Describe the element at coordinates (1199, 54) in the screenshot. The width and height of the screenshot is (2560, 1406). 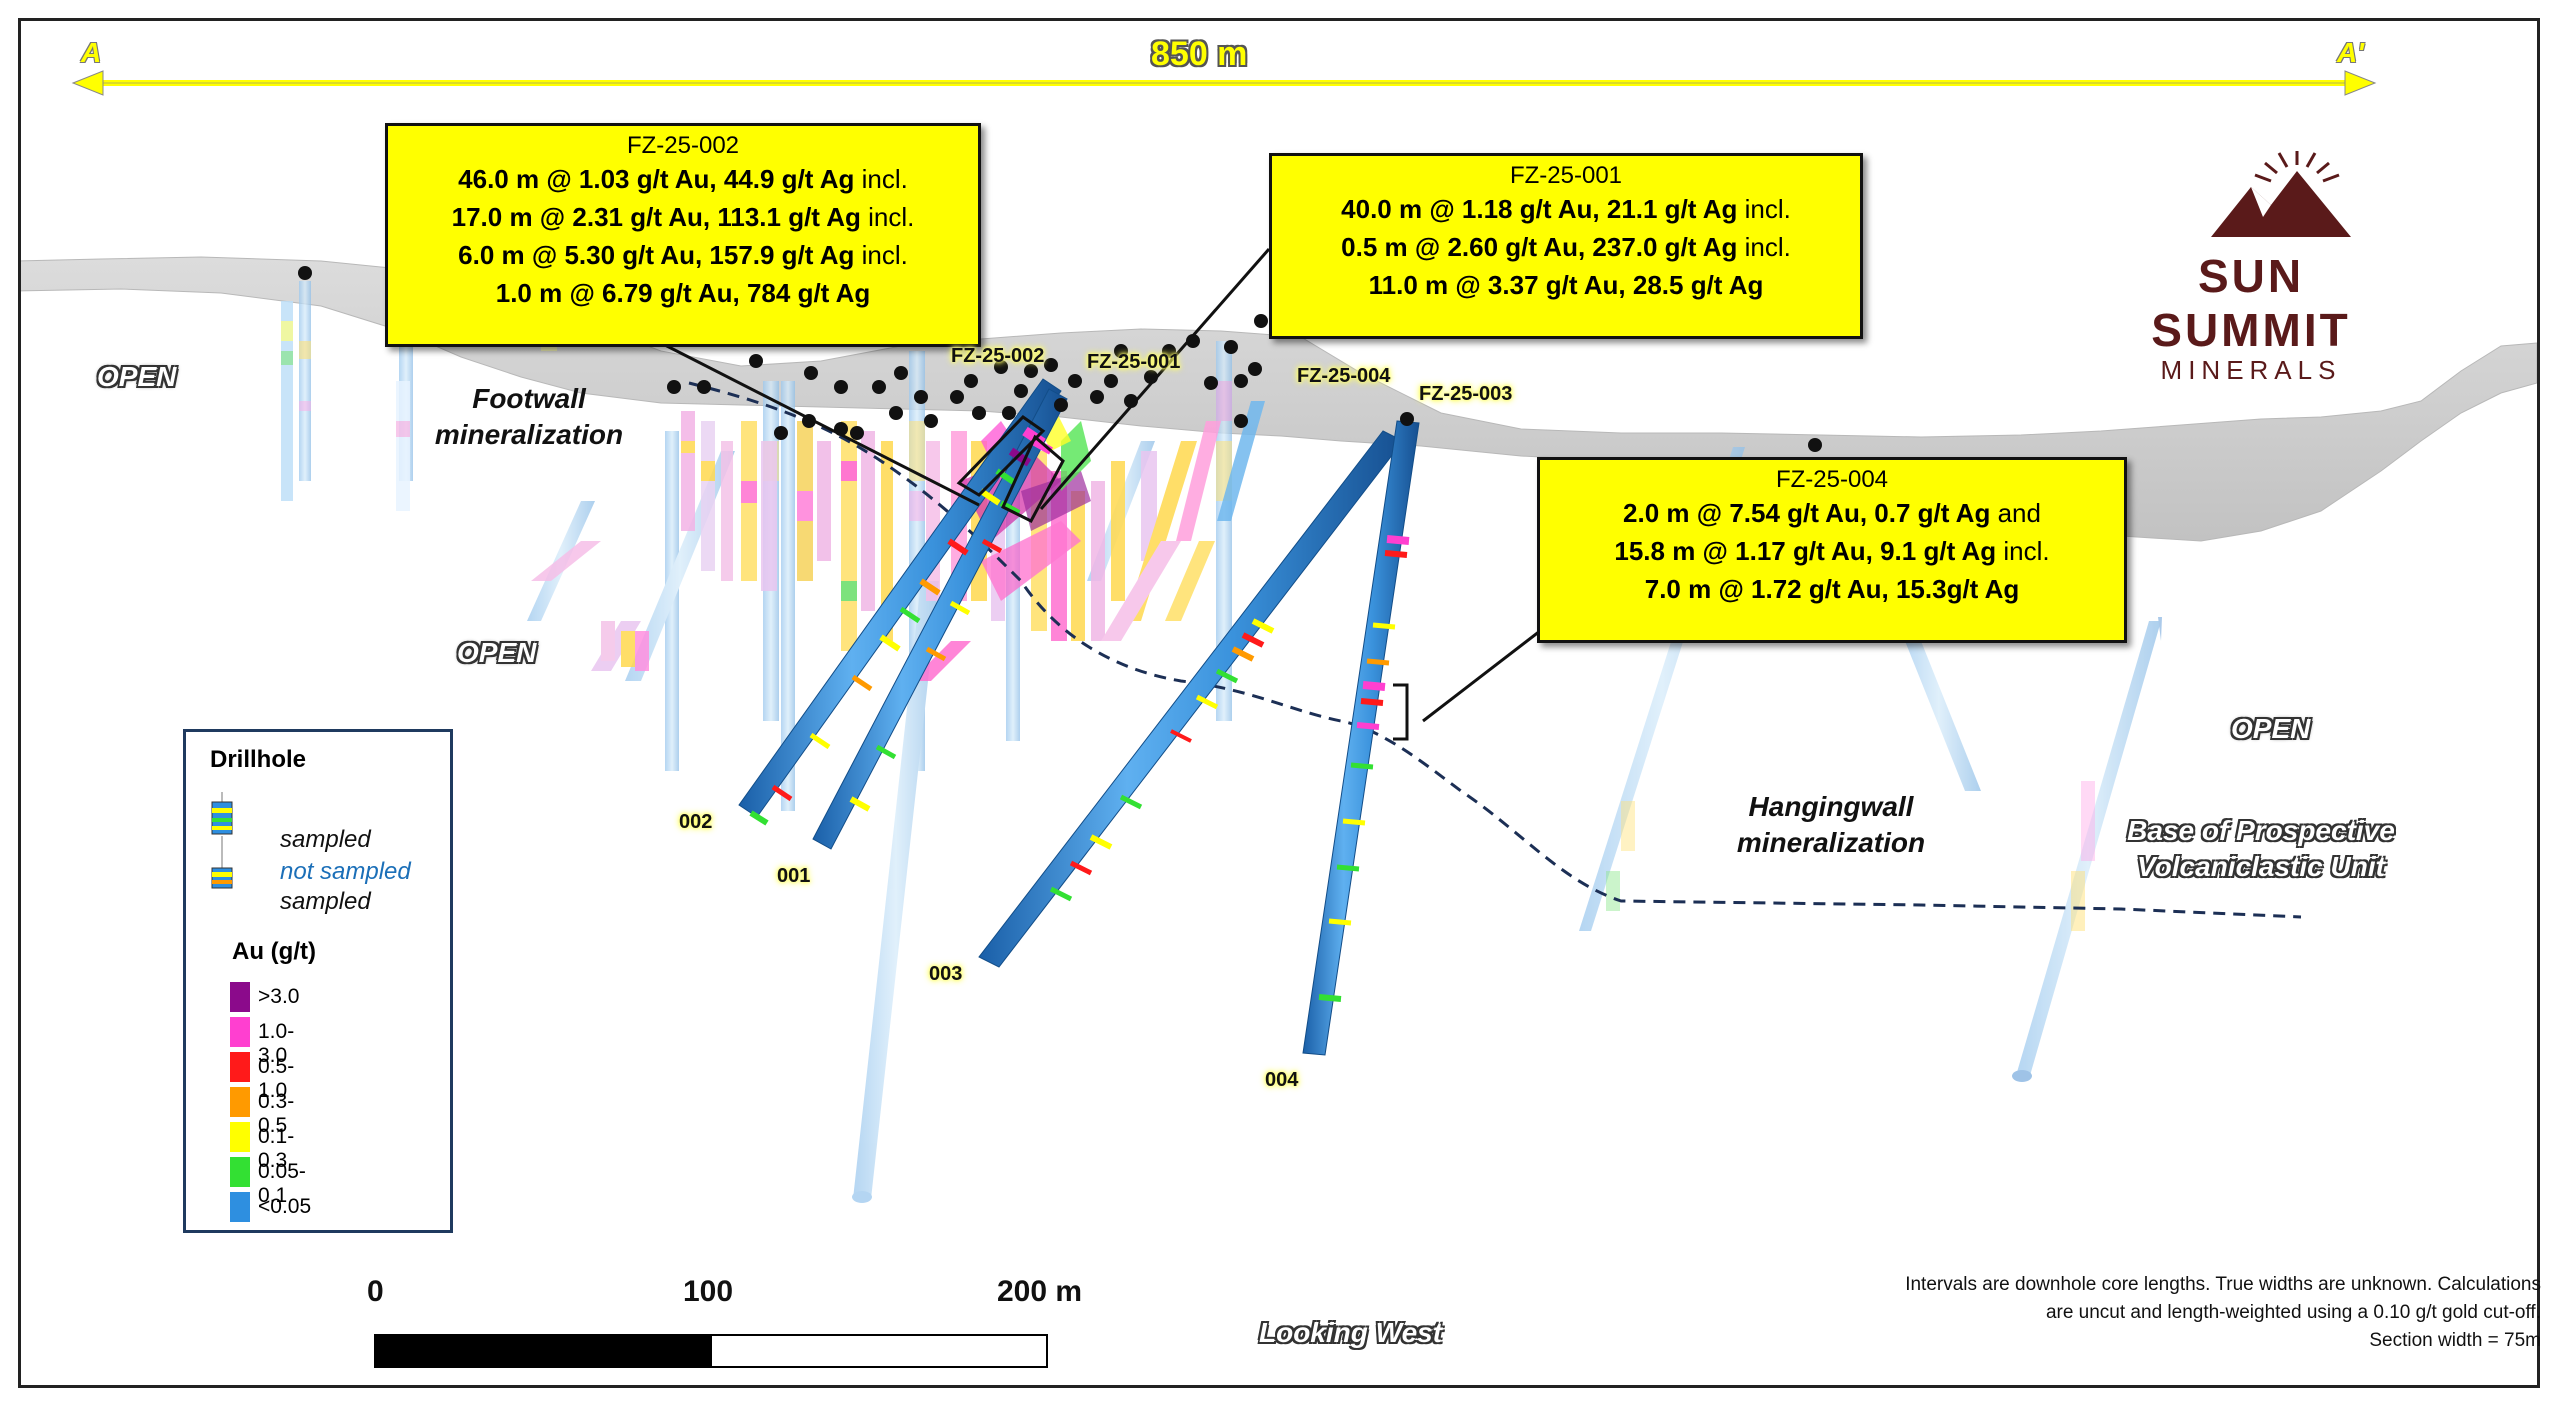
I see `section-length-label: 850 m` at that location.